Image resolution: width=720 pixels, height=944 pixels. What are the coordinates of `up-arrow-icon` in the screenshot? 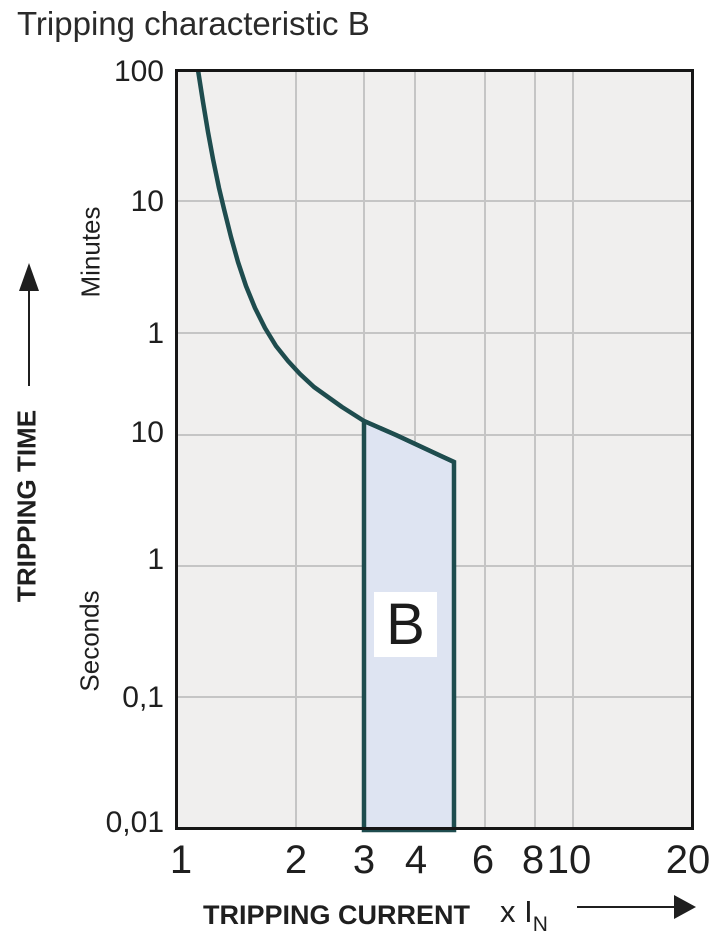 It's located at (29, 324).